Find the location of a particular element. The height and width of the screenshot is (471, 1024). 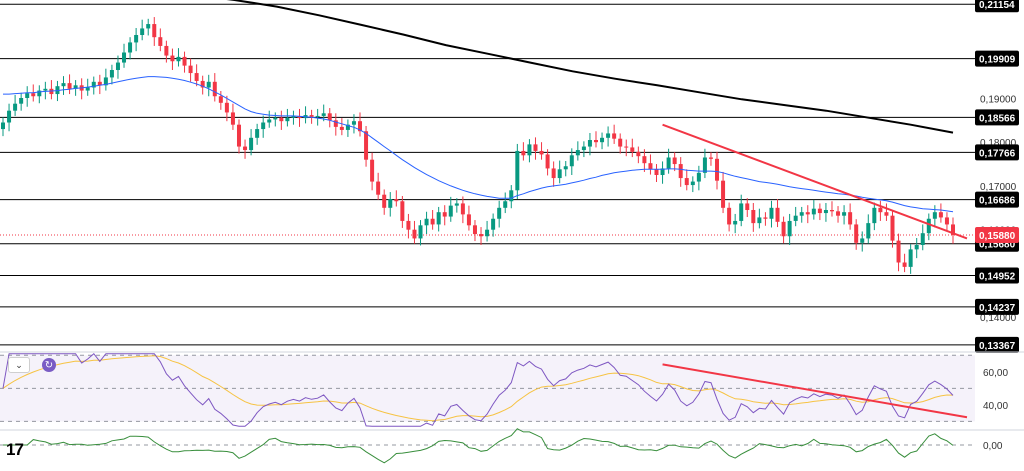

refresh-icon: ↻ is located at coordinates (49, 365).